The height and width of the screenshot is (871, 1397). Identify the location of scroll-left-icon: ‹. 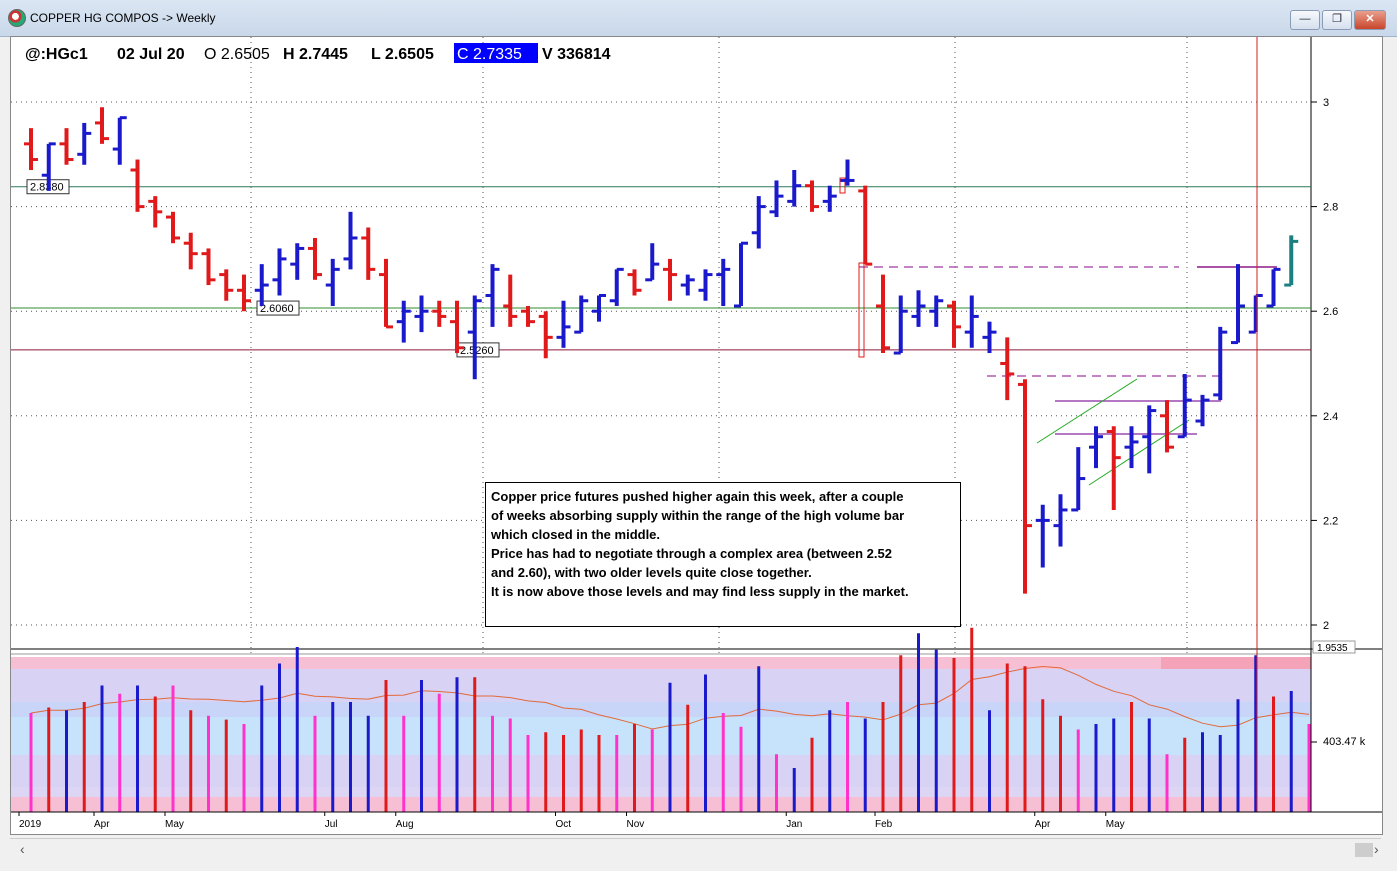
(22, 849).